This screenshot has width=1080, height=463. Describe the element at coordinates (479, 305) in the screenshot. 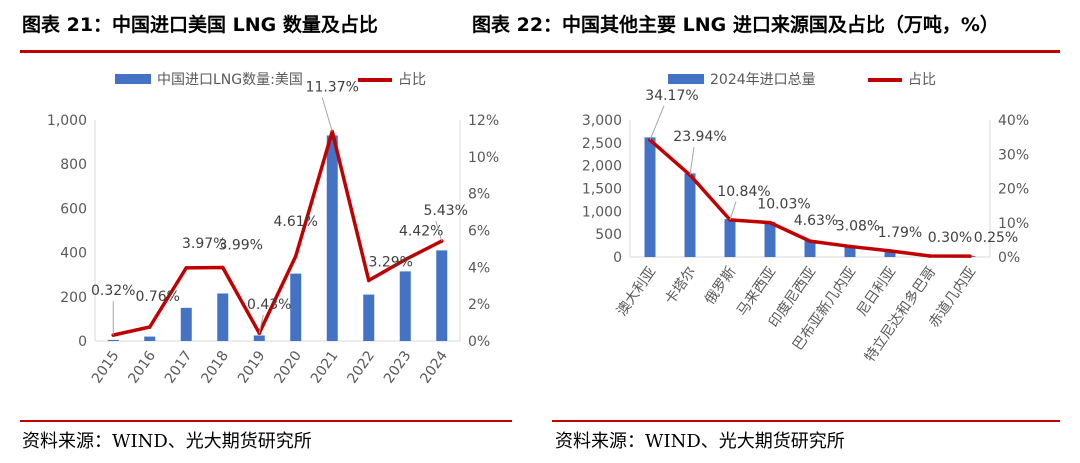

I see `y-right-tick-label: 2%` at that location.